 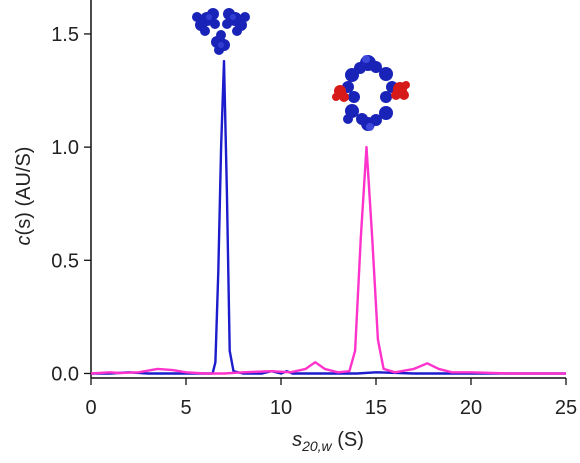 I want to click on y-tick-label: 1.5, so click(x=65, y=35).